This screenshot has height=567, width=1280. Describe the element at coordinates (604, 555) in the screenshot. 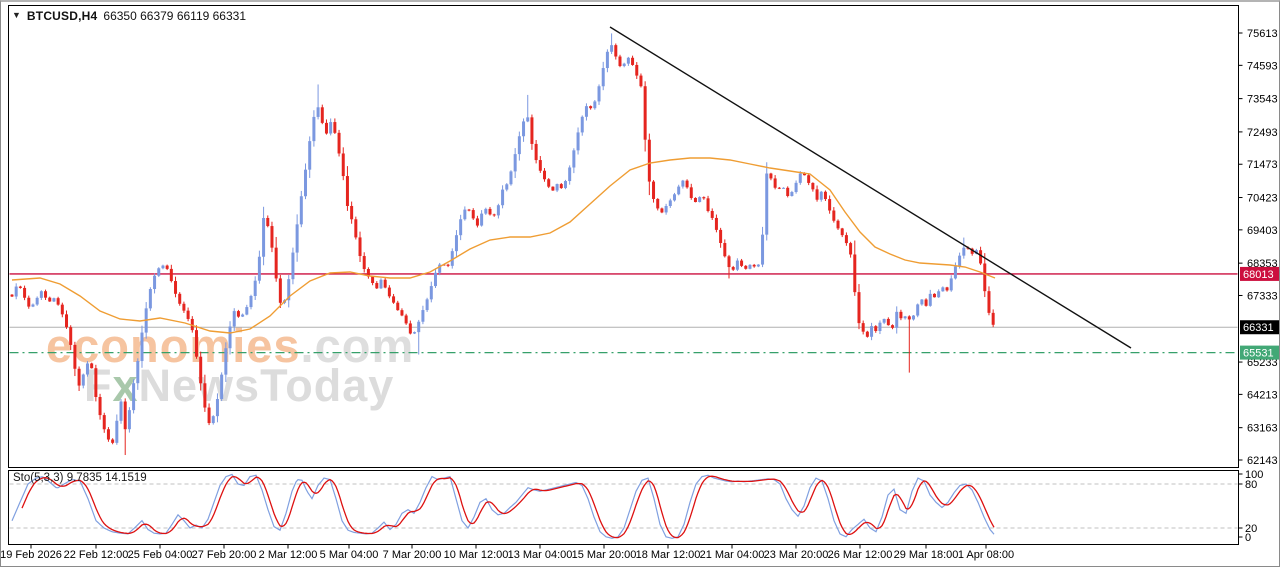

I see `date-tick-label: 15 Mar 20:00` at that location.